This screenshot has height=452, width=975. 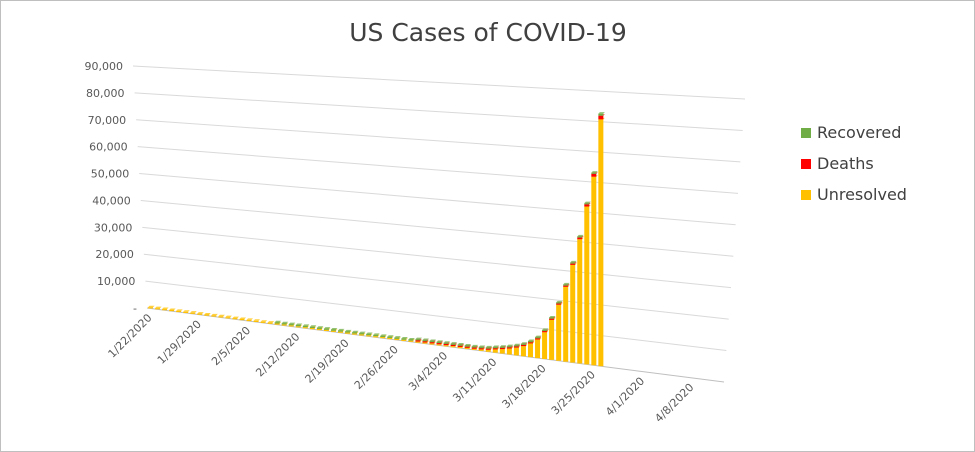 What do you see at coordinates (573, 392) in the screenshot?
I see `x-tick-label: 3/25/2020` at bounding box center [573, 392].